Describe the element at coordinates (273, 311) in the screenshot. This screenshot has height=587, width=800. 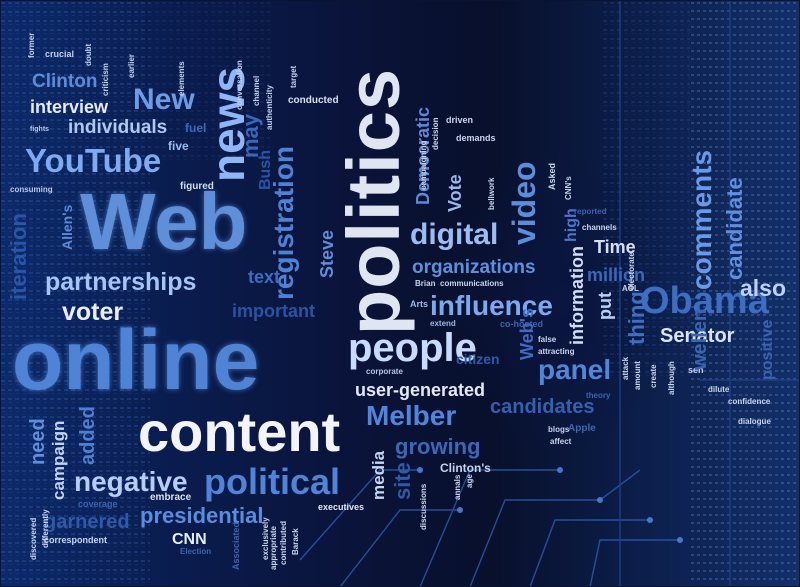
I see `word-important: important` at that location.